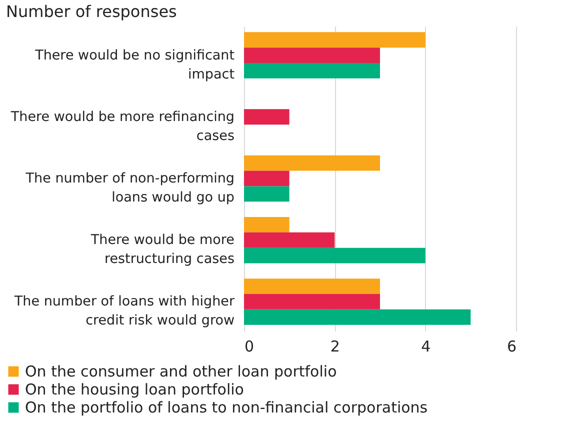  Describe the element at coordinates (122, 126) in the screenshot. I see `y-tick-label: There would be more refinancing cases` at that location.